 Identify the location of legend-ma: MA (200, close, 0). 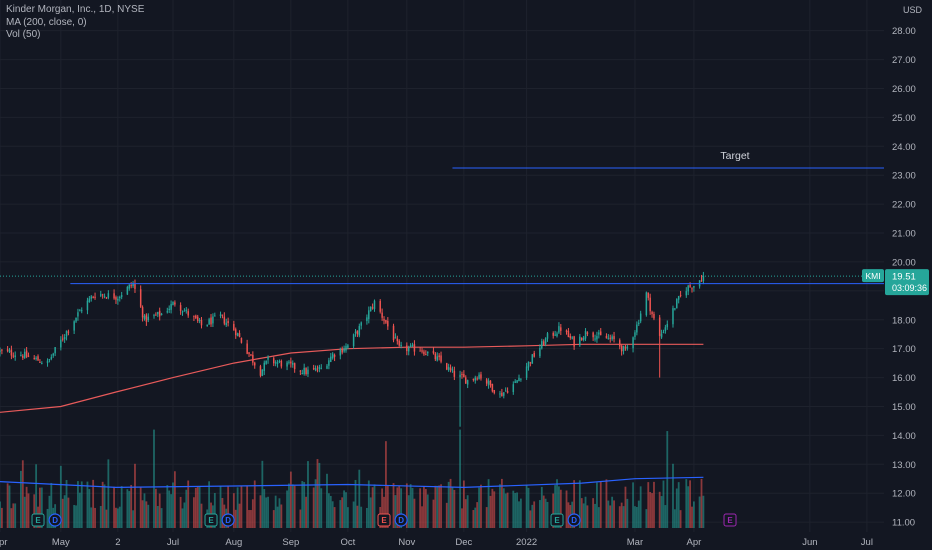
(46, 22).